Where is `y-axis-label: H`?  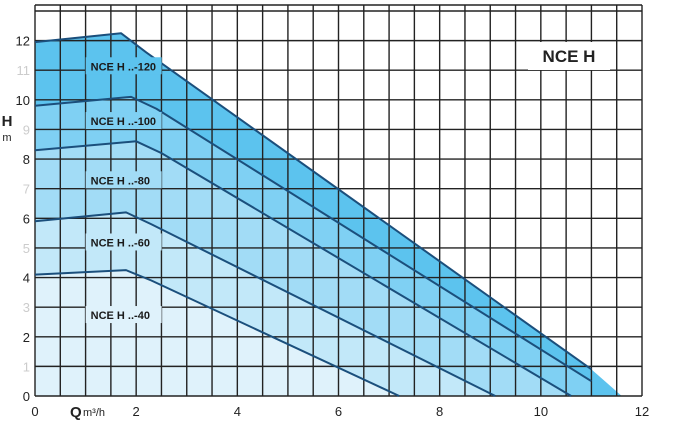 y-axis-label: H is located at coordinates (7, 121).